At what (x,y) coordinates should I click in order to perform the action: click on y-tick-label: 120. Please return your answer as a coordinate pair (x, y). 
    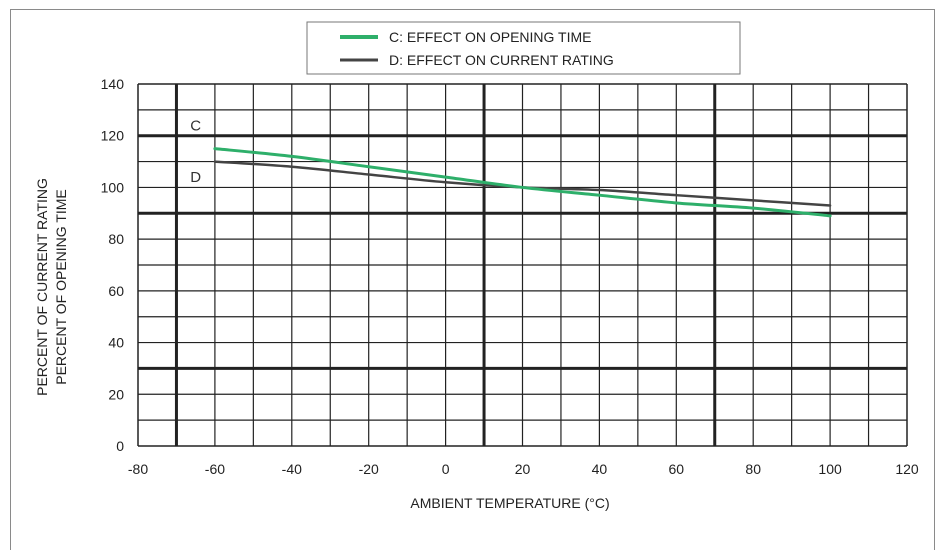
    Looking at the image, I should click on (113, 136).